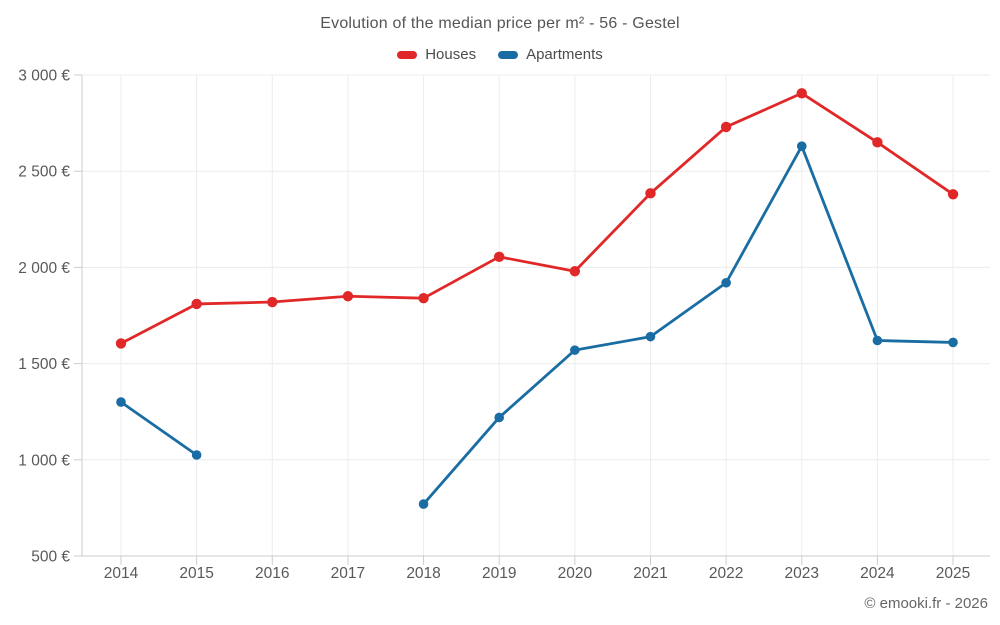 The width and height of the screenshot is (1000, 625). Describe the element at coordinates (272, 573) in the screenshot. I see `svg-text: 2016` at that location.